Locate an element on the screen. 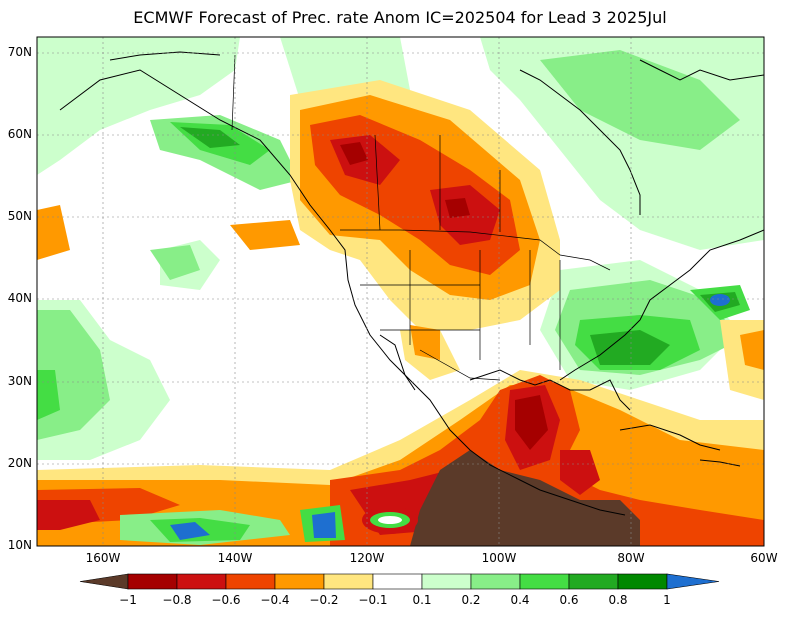 This screenshot has height=618, width=800. dark-red-anomaly-regions is located at coordinates (444, 296).